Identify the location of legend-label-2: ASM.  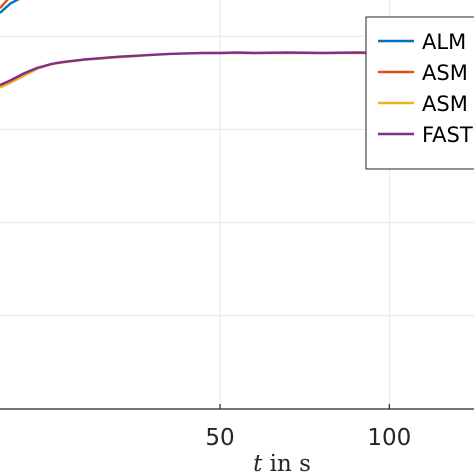
(445, 104).